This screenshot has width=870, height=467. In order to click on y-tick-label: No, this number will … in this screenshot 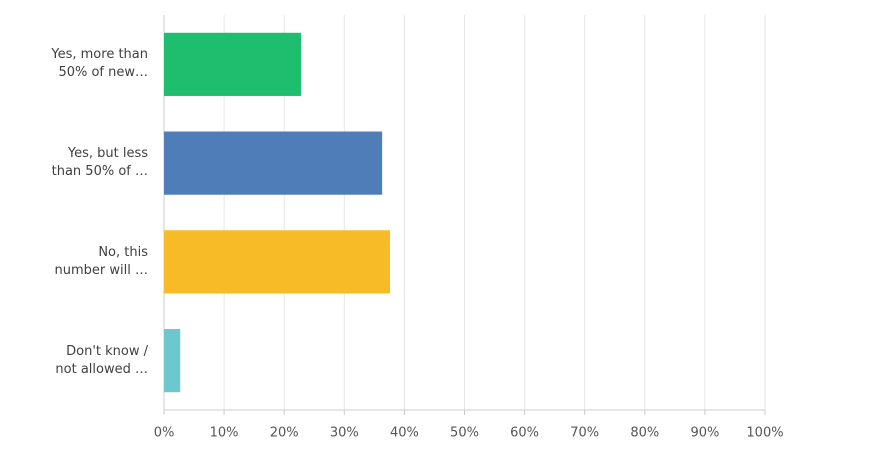, I will do `click(101, 261)`.